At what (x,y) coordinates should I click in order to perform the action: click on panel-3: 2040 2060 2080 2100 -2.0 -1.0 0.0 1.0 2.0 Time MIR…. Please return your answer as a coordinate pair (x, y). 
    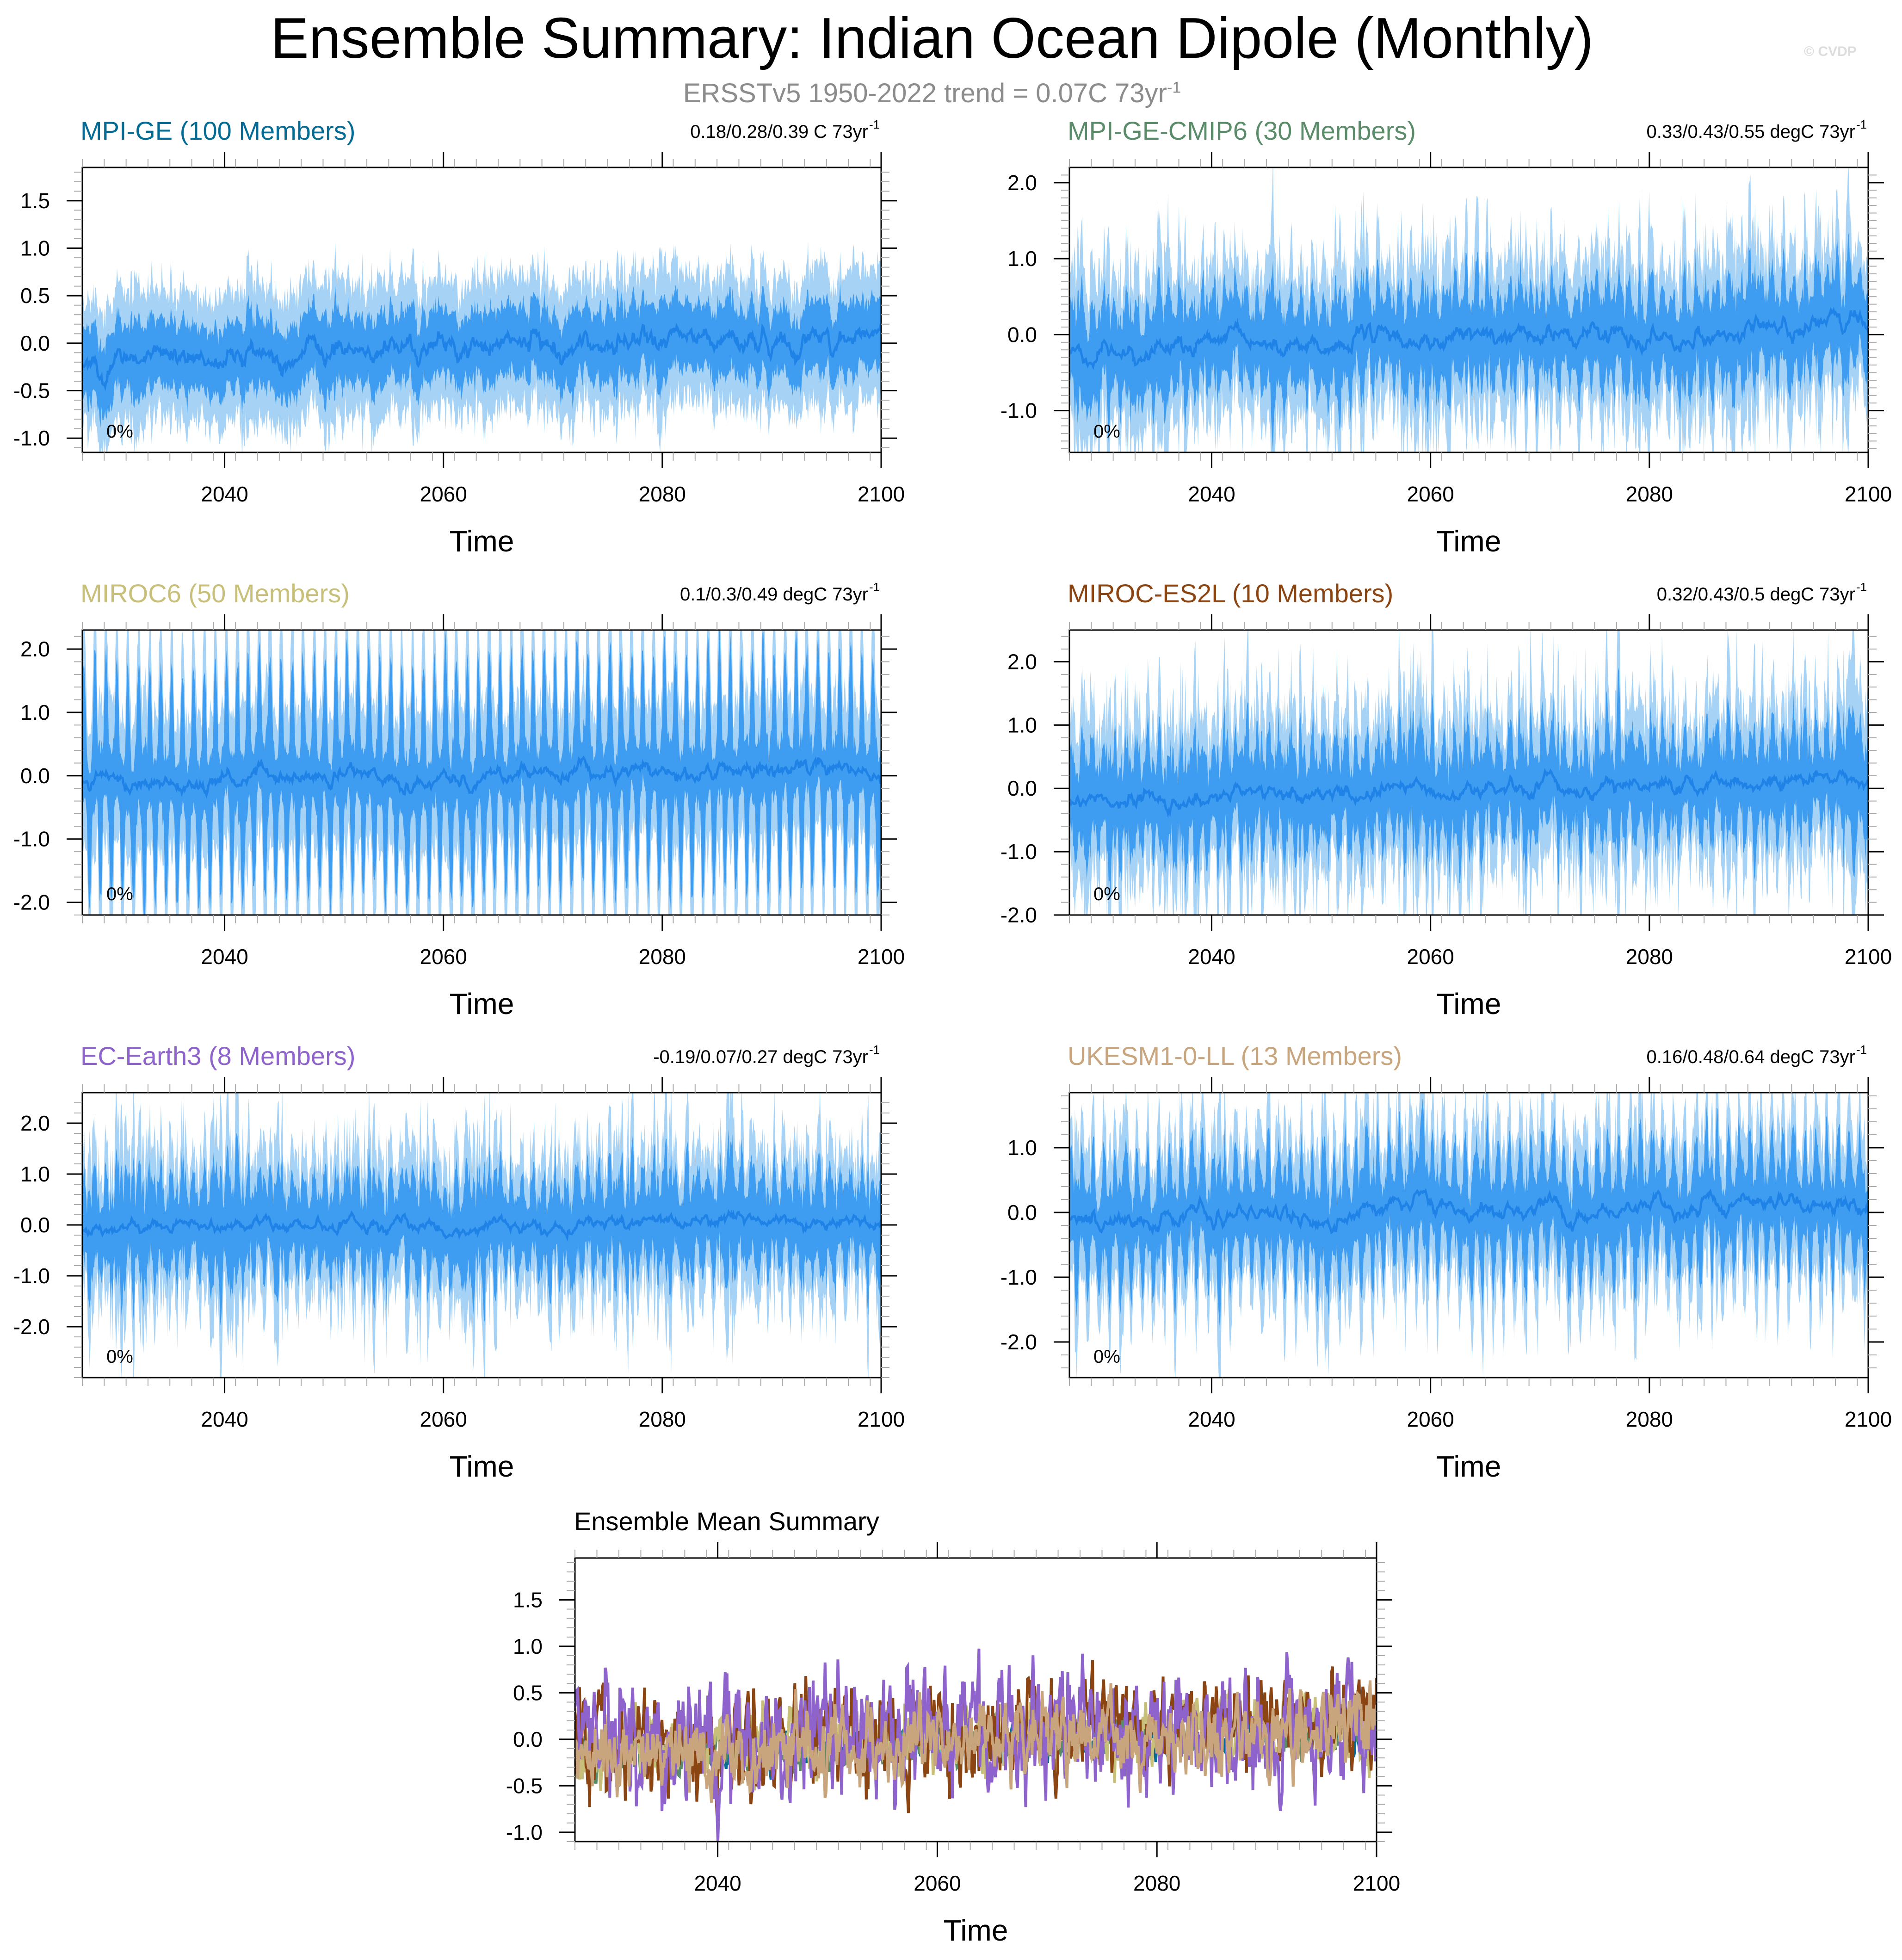
    Looking at the image, I should click on (459, 799).